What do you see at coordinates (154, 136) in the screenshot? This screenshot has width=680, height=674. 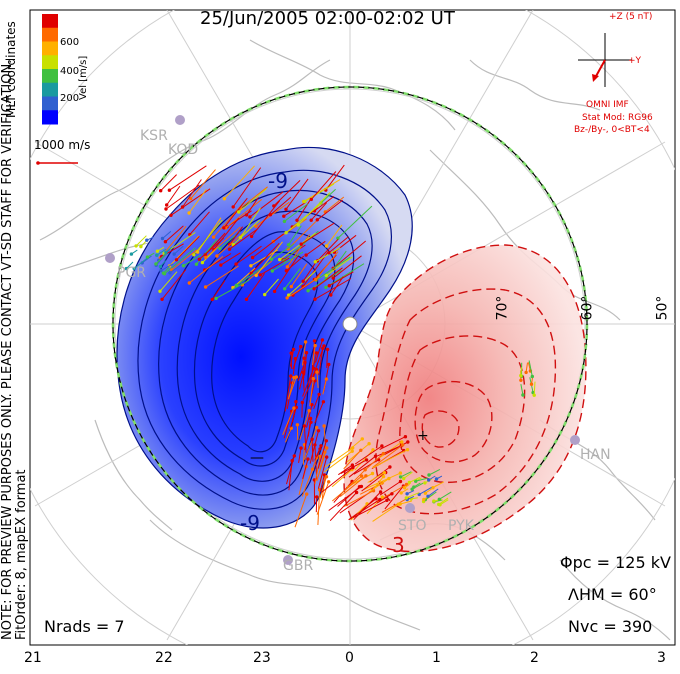 I see `site-ksr: KSR` at bounding box center [154, 136].